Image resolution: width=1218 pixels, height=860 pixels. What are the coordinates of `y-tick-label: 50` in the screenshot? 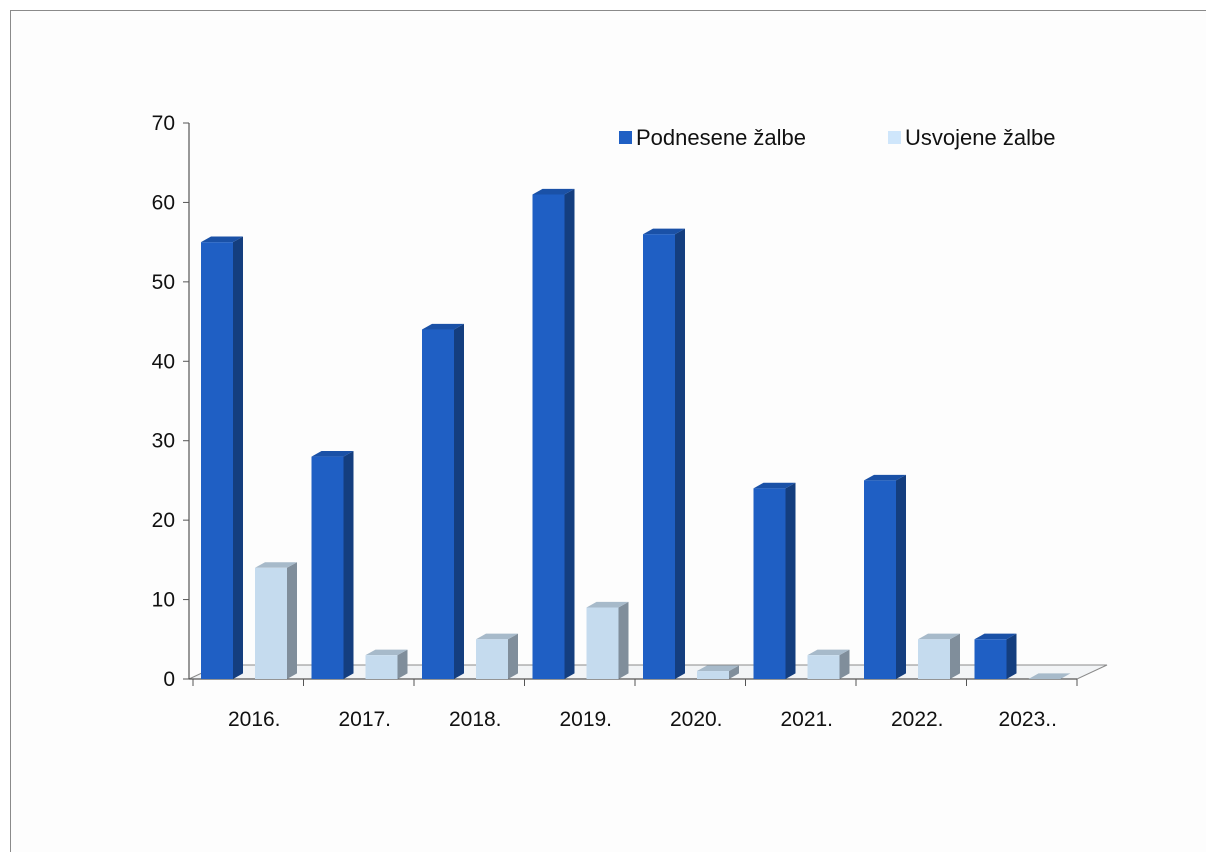 It's located at (163, 282).